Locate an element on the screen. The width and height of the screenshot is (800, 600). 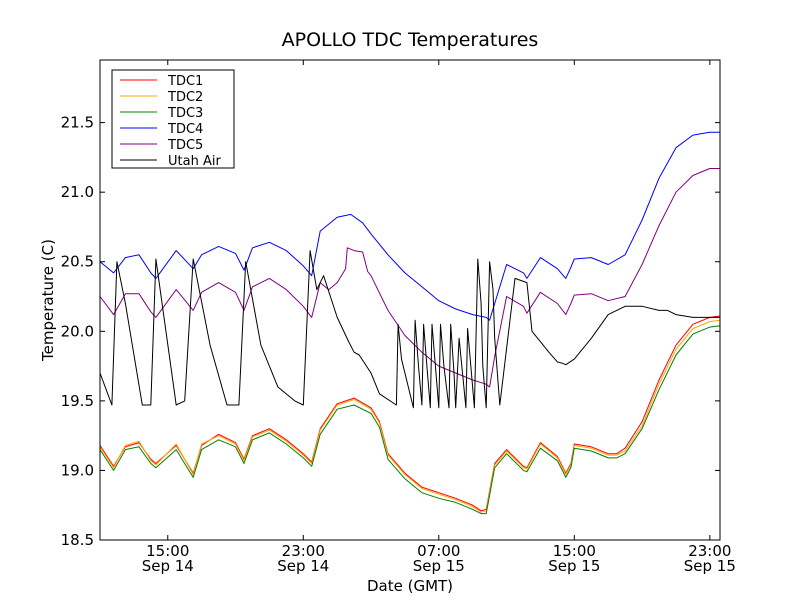
legend-label: TDC3 is located at coordinates (185, 113).